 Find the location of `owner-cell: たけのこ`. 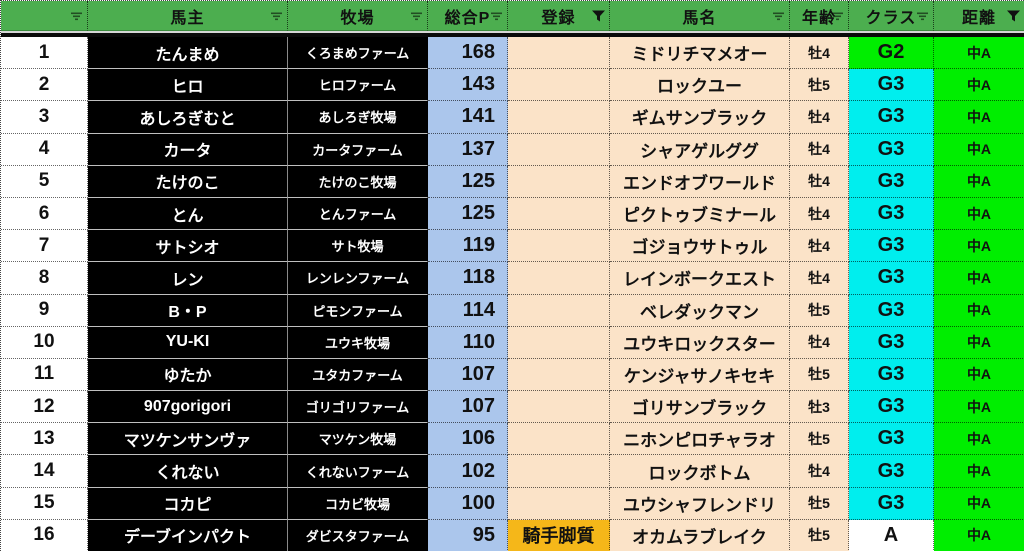

owner-cell: たけのこ is located at coordinates (188, 181).